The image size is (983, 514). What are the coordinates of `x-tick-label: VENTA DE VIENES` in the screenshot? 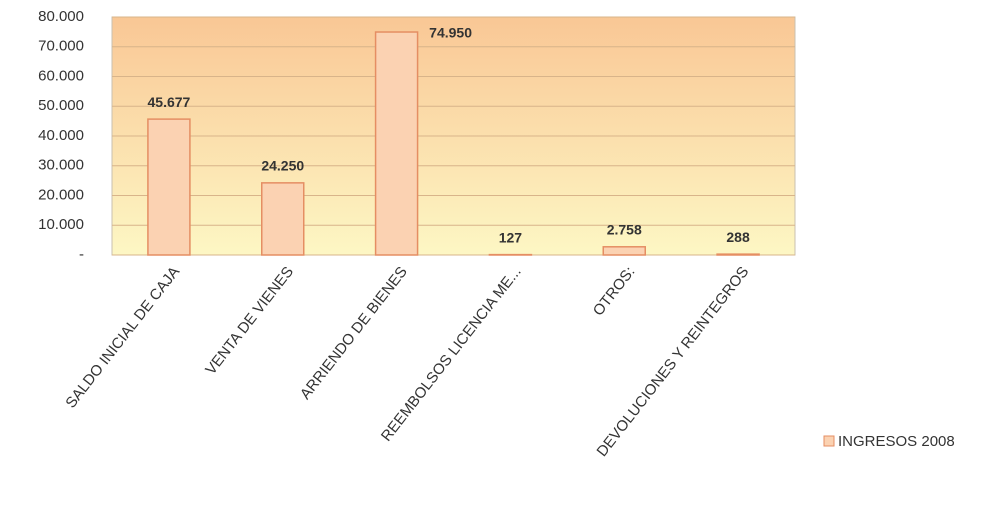 It's located at (249, 320).